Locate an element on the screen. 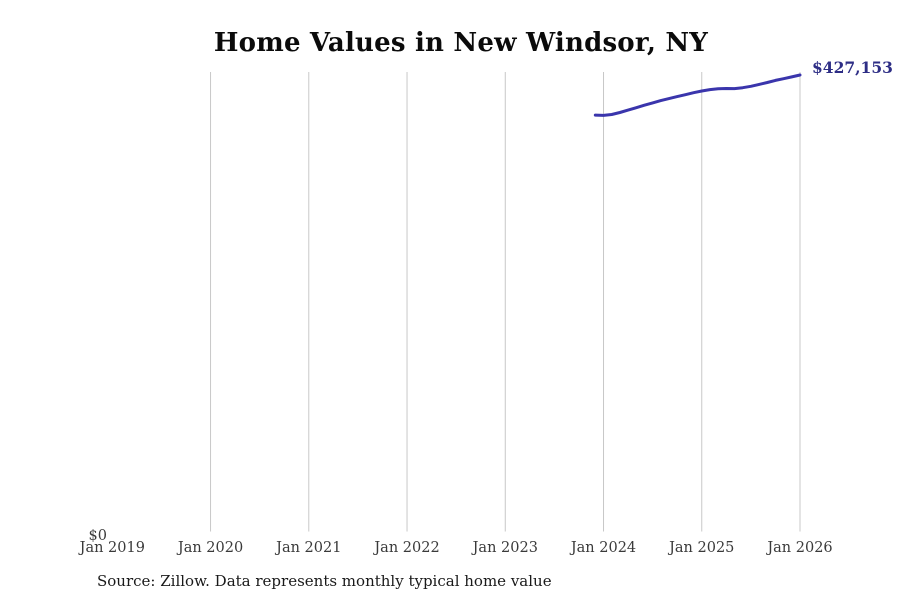 The image size is (900, 600). latest-value-label: $427,153 is located at coordinates (852, 67).